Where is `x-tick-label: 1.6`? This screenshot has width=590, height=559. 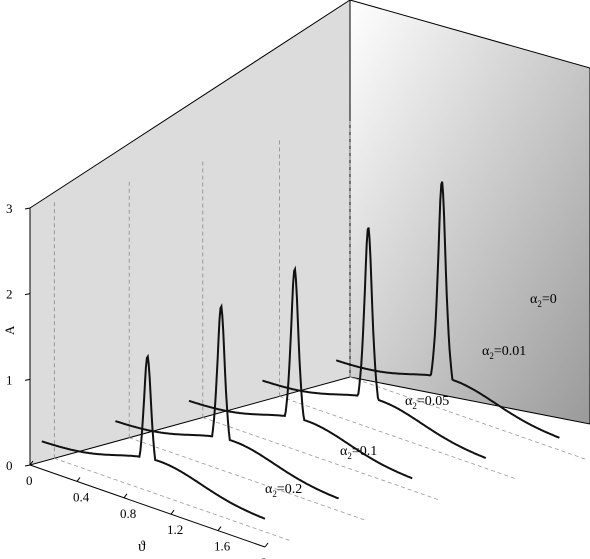 x-tick-label: 1.6 is located at coordinates (222, 546).